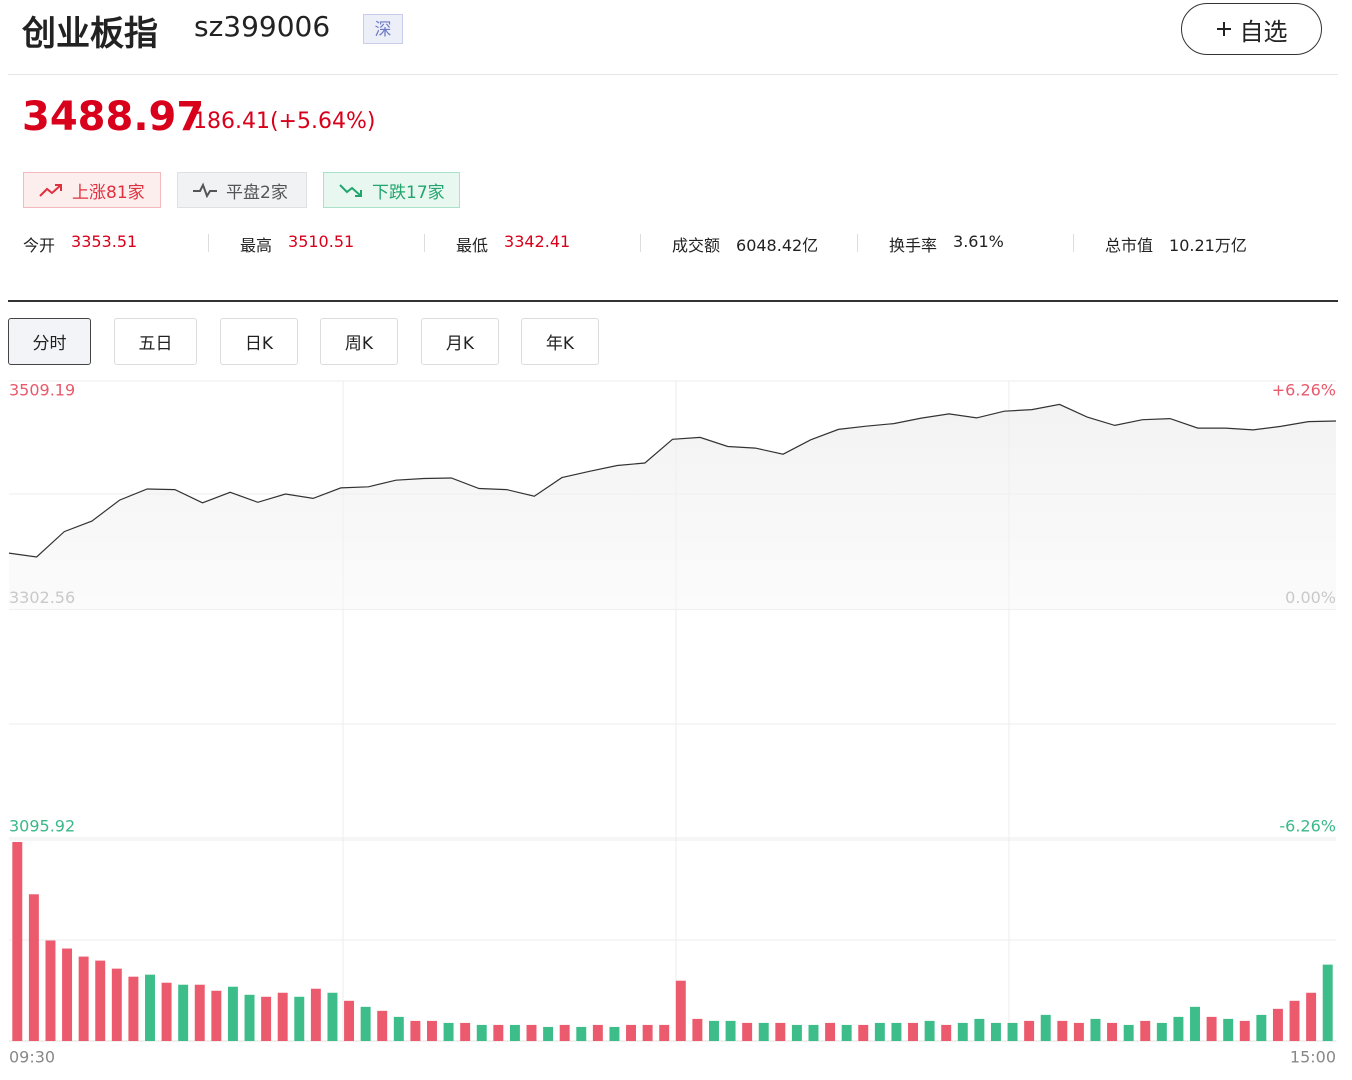 This screenshot has width=1352, height=1080. Describe the element at coordinates (49, 341) in the screenshot. I see `tab: 分时` at that location.